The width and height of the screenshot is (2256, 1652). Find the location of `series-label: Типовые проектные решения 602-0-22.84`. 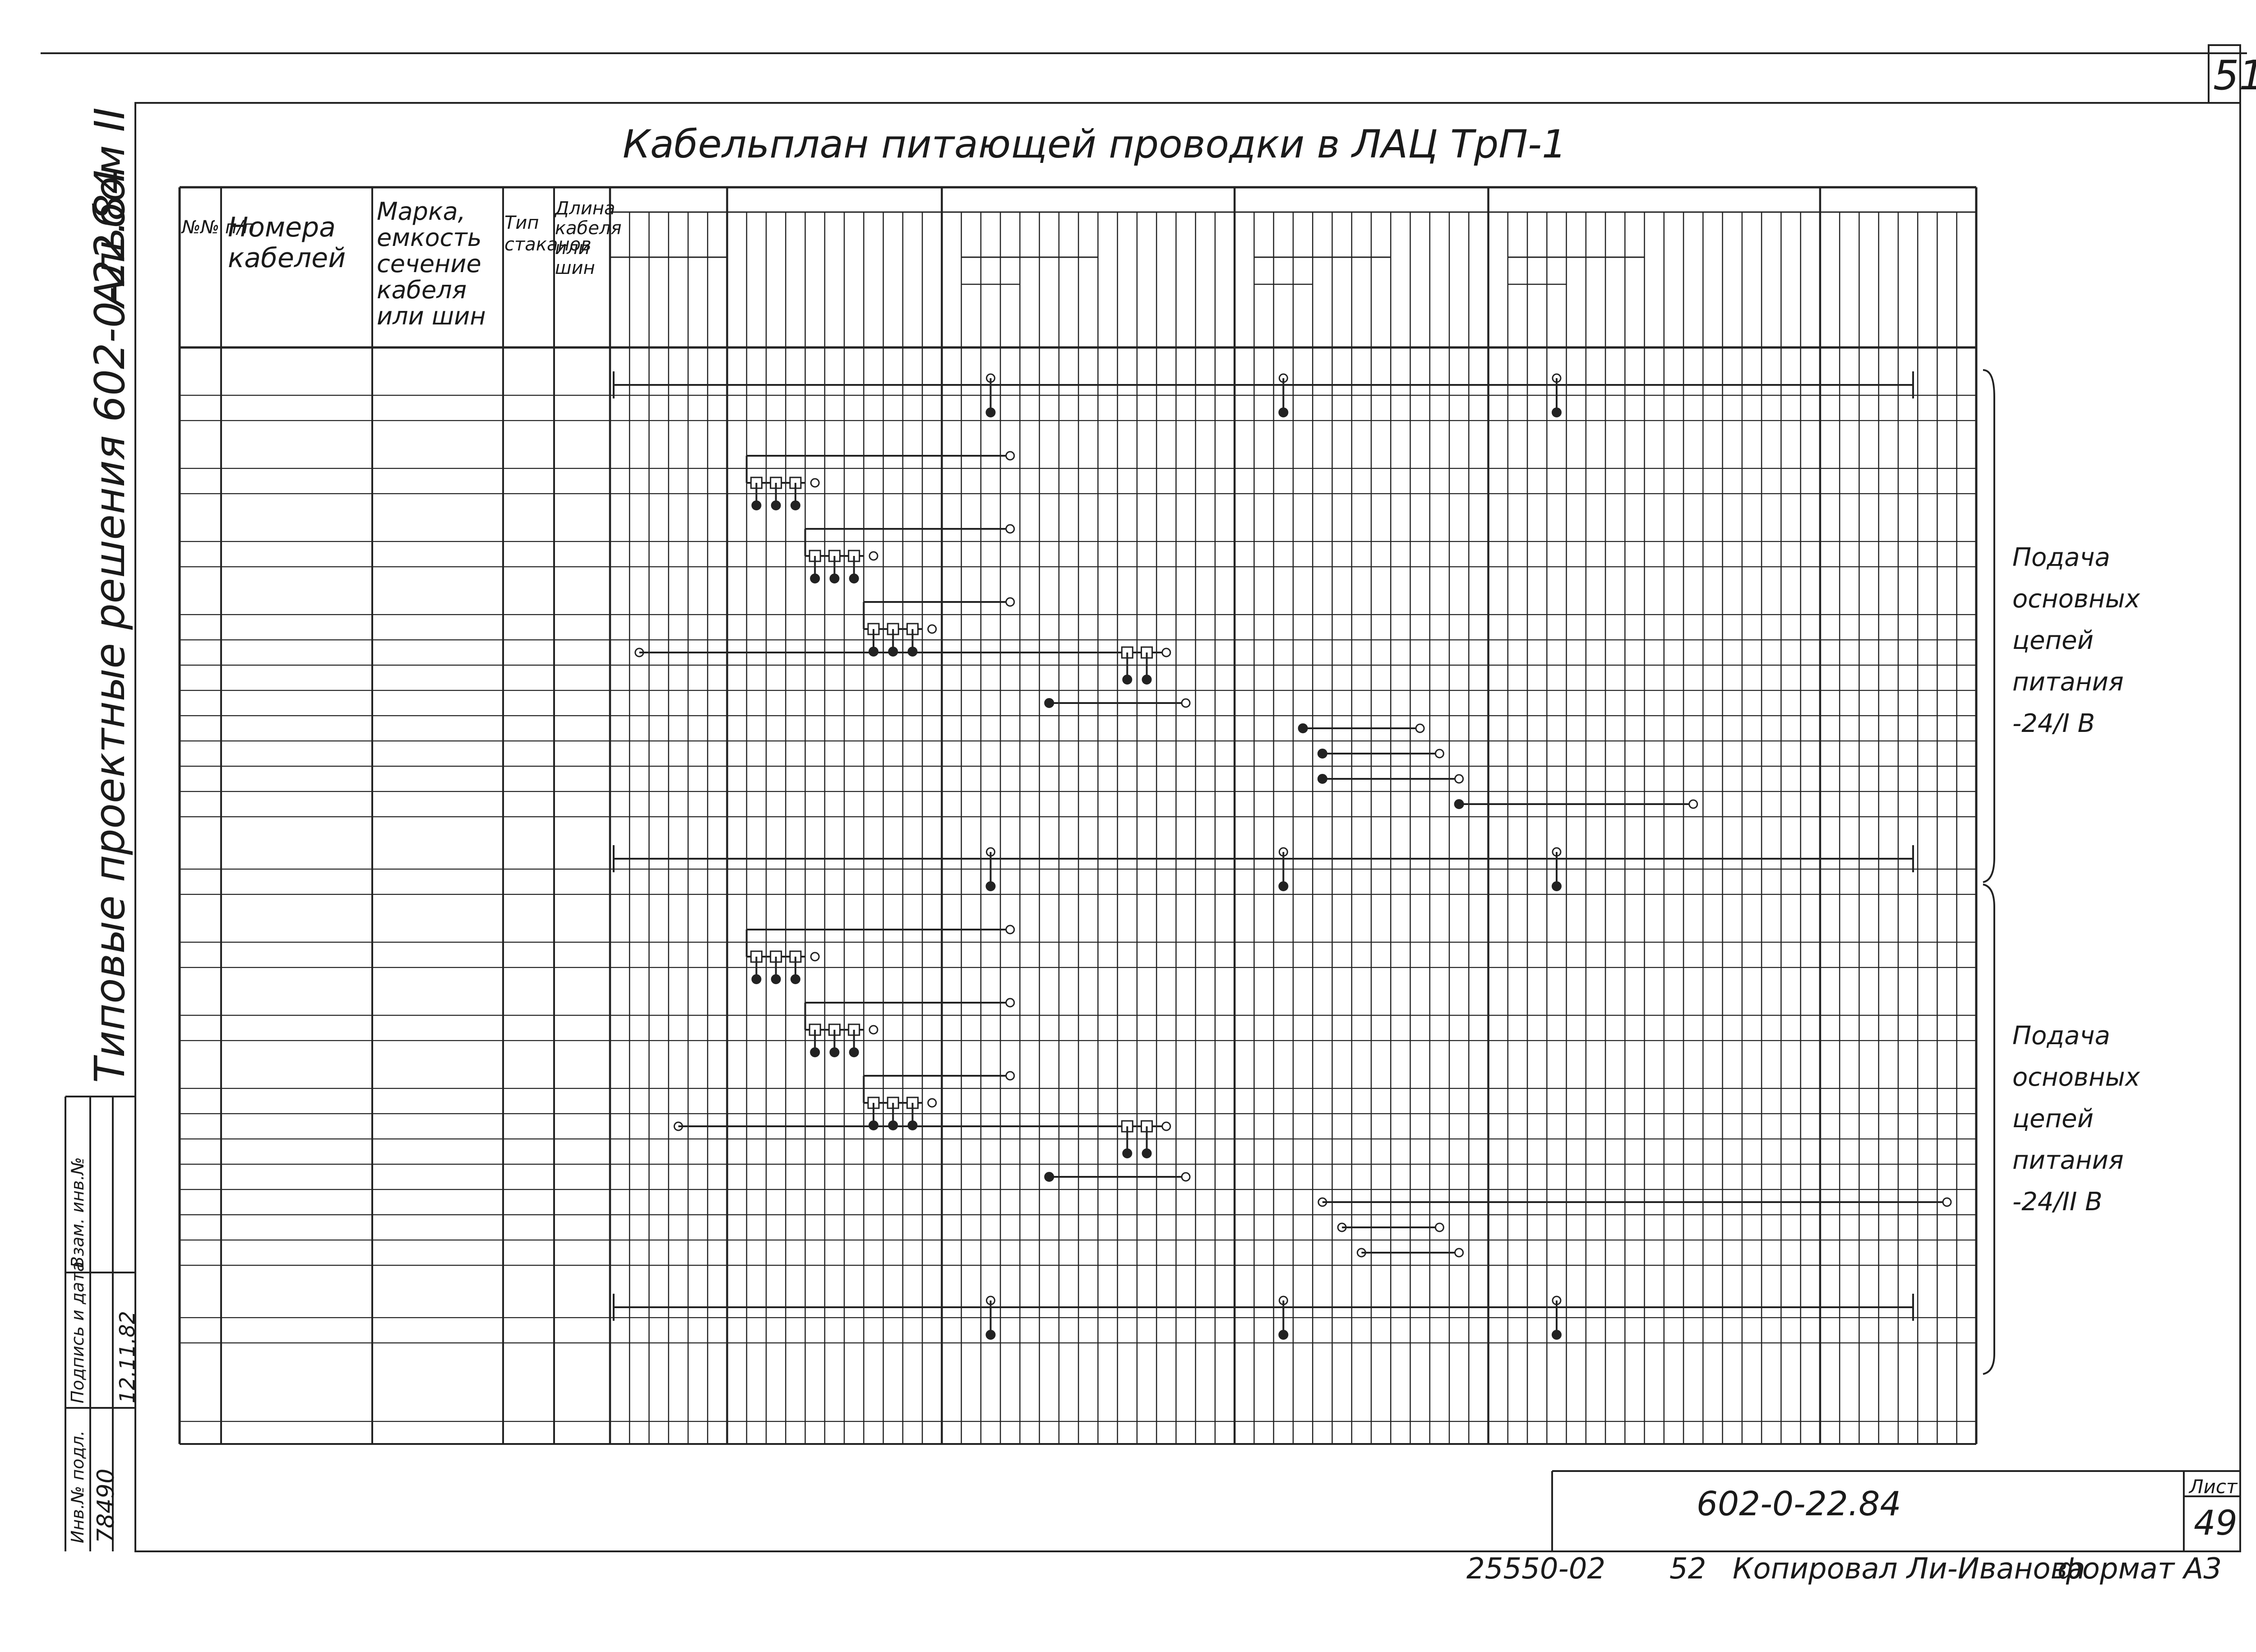

series-label: Типовые проектные решения 602-0-22.84 is located at coordinates (110, 625).